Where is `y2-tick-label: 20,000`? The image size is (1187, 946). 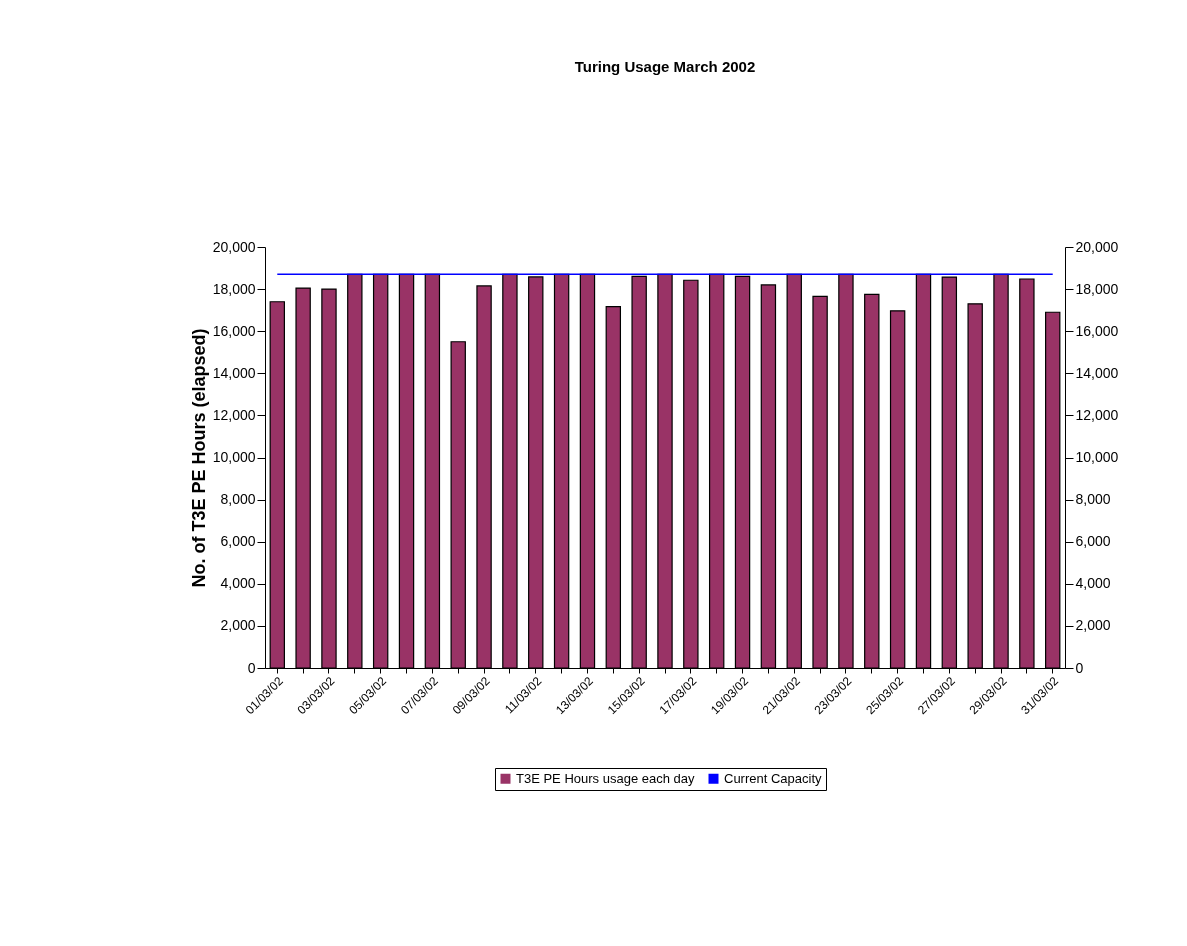 y2-tick-label: 20,000 is located at coordinates (1097, 246).